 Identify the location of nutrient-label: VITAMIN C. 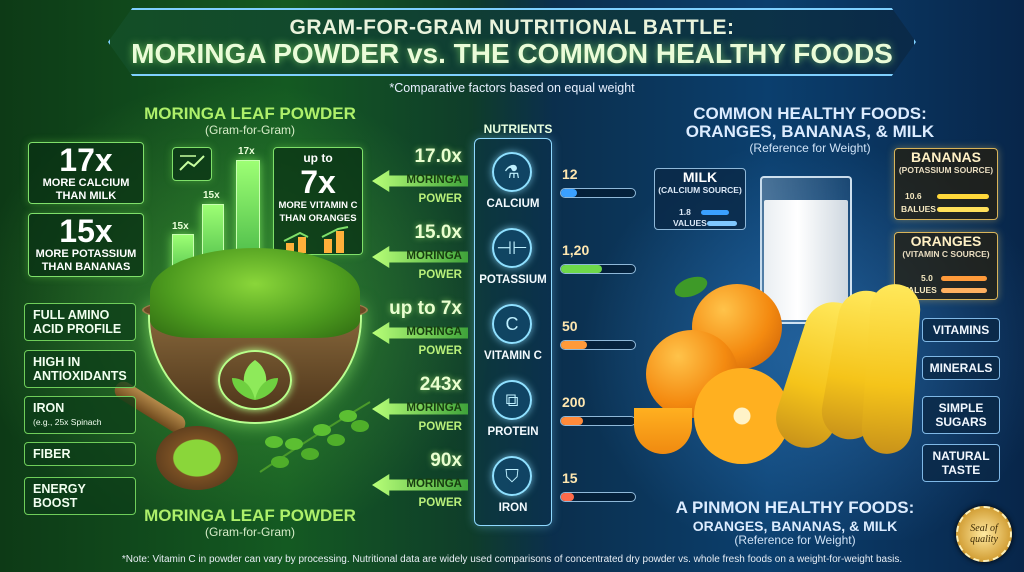
(513, 356).